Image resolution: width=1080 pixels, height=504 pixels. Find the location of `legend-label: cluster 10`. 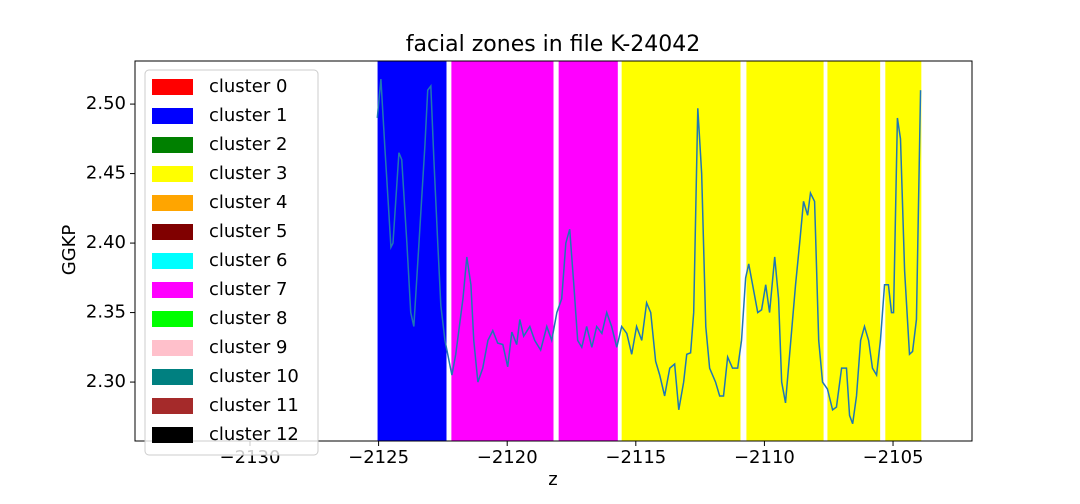

legend-label: cluster 10 is located at coordinates (254, 376).